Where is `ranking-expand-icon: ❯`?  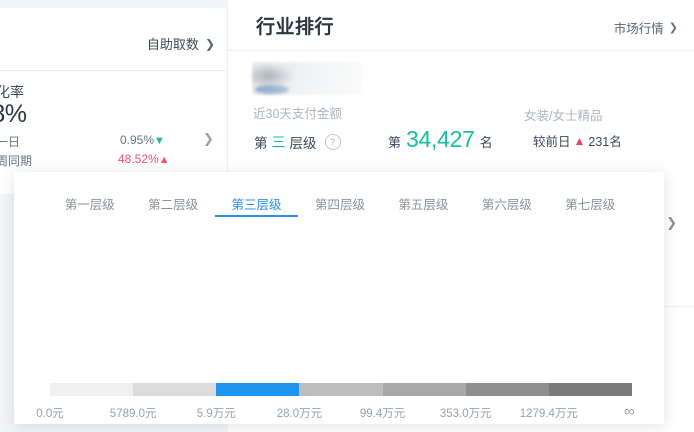
ranking-expand-icon: ❯ is located at coordinates (671, 222).